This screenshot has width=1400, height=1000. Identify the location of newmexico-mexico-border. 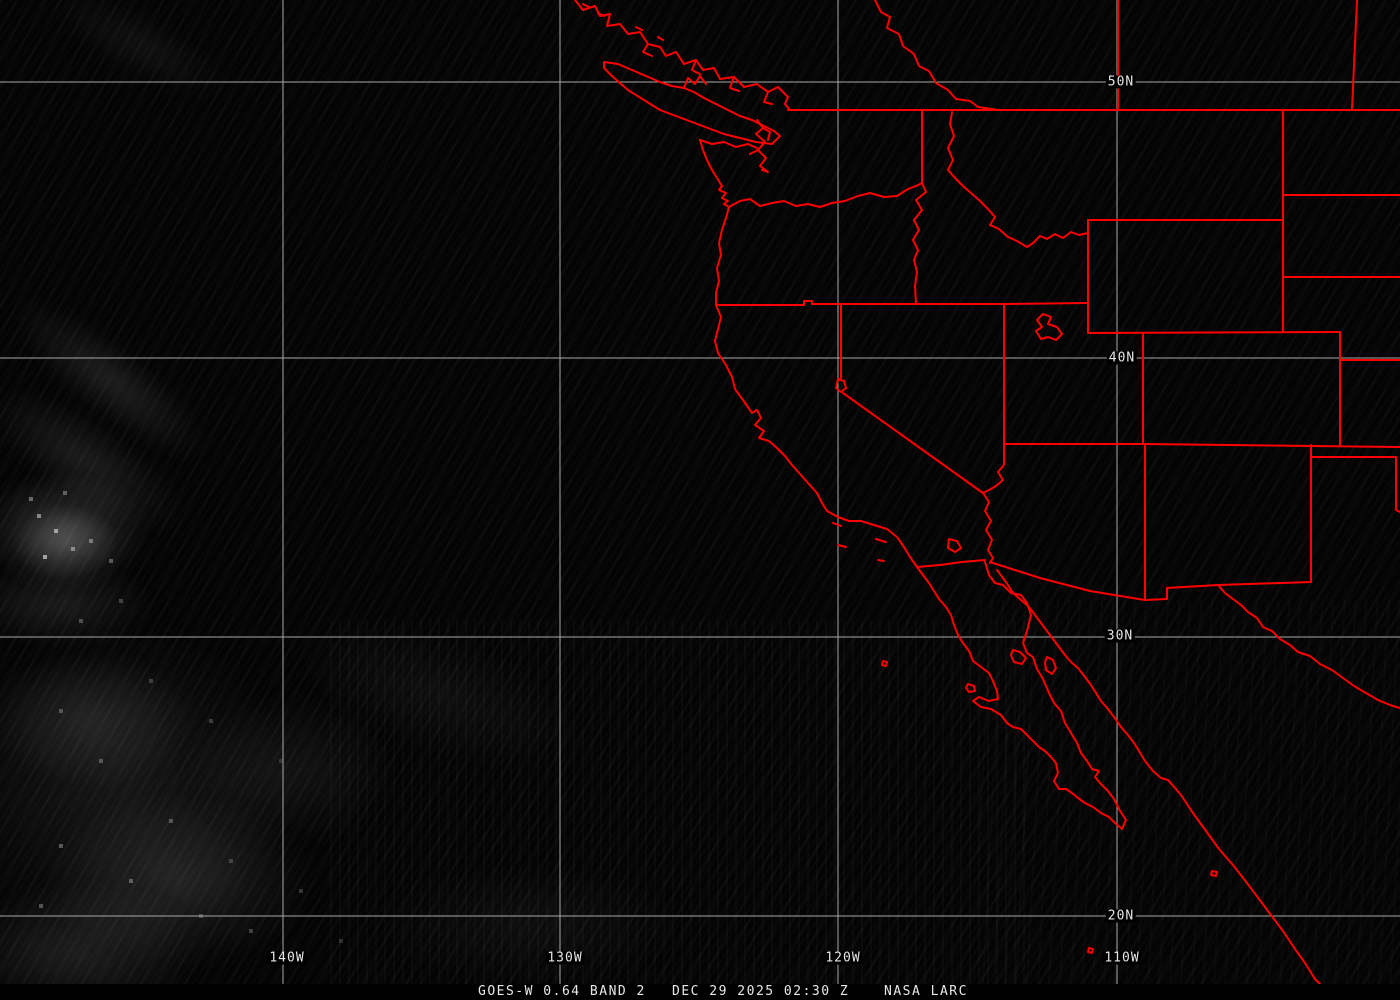
(1181, 592).